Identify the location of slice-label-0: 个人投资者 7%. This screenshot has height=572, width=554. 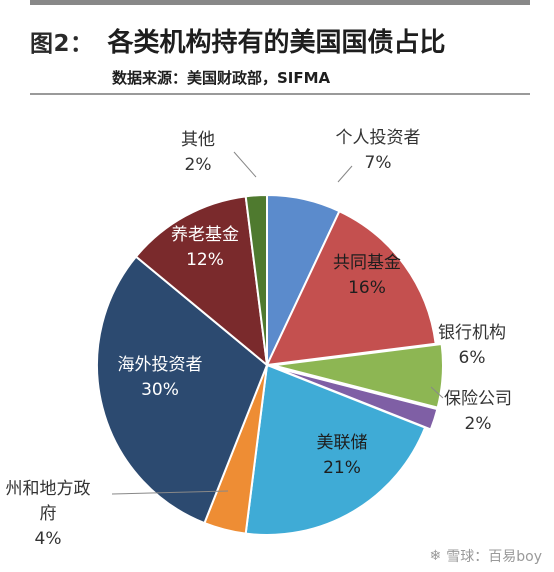
(378, 150).